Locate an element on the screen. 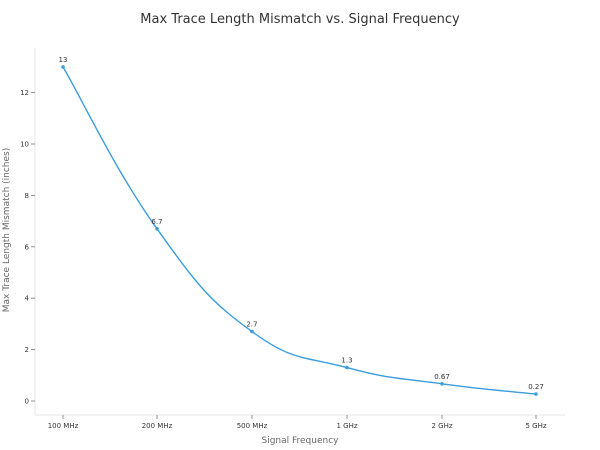  x-axis-ticks: 100 MHz 200 MHz 500 MHz 1 GHz 2 GHz 5 GHz is located at coordinates (297, 422).